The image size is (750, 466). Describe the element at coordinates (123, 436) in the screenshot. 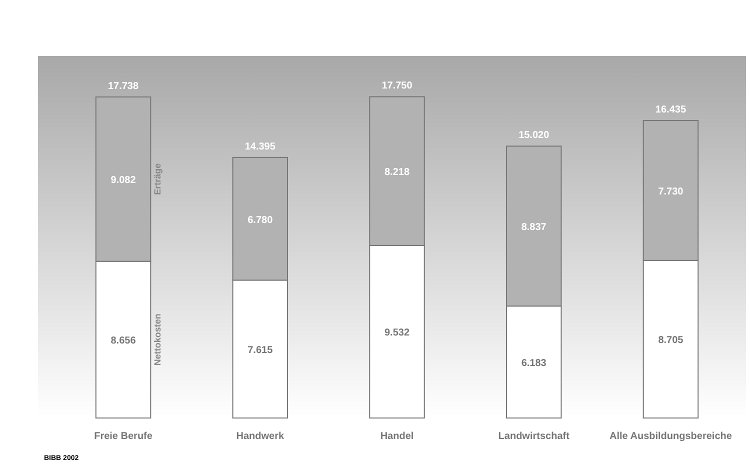

I see `x-tick-label: Freie Berufe` at that location.